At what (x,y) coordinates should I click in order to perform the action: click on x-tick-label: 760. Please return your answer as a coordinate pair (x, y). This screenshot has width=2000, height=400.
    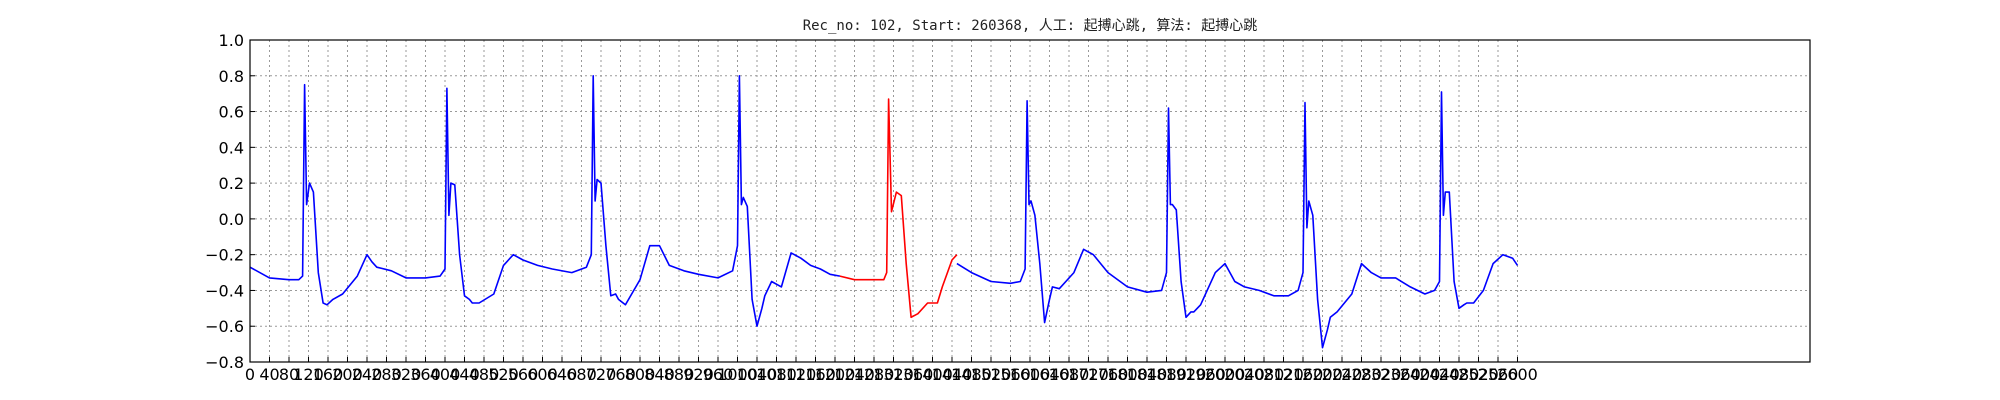
    Looking at the image, I should click on (620, 374).